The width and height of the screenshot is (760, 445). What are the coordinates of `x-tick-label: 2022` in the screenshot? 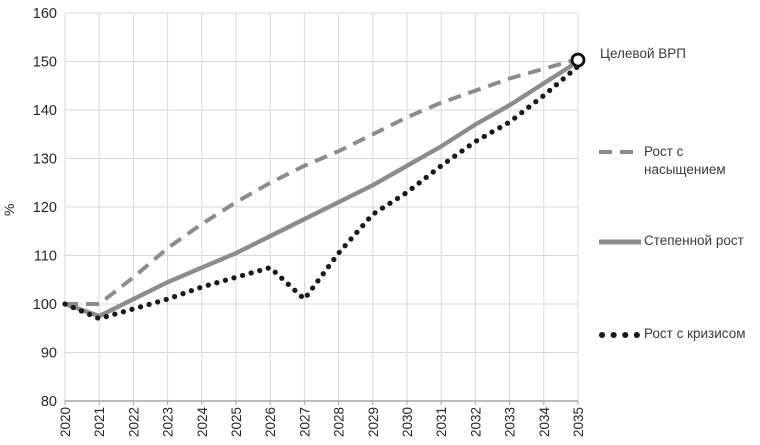 It's located at (133, 422).